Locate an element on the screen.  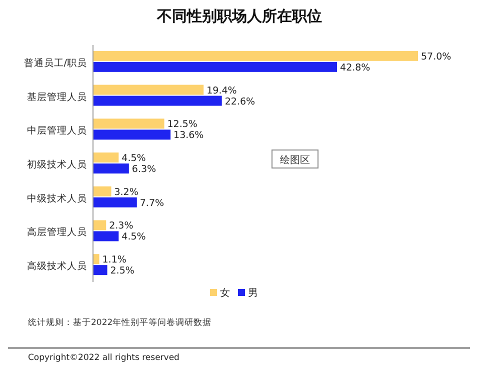
data-label: 2.5% is located at coordinates (122, 271).